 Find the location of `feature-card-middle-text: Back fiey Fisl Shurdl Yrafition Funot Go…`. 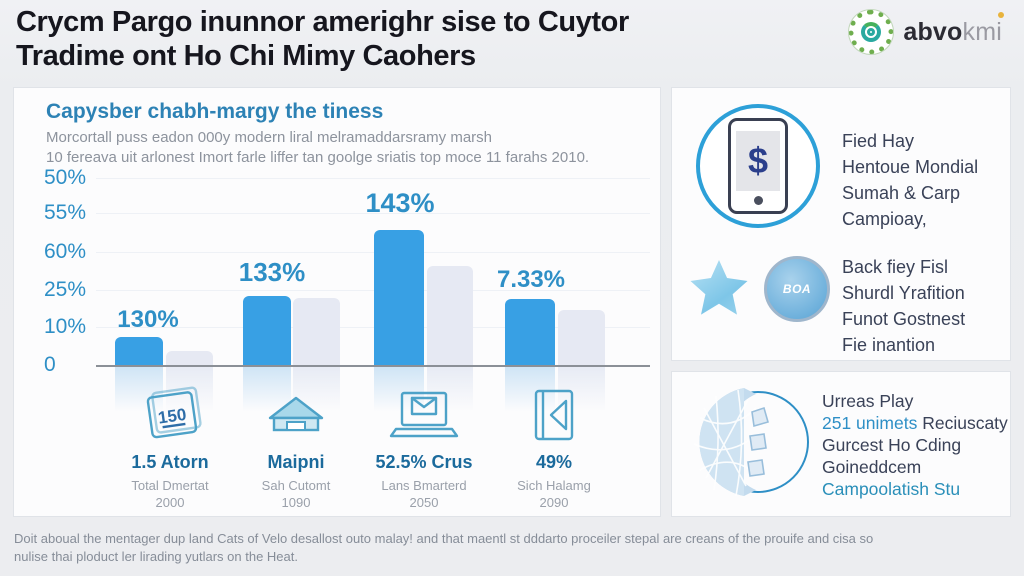

feature-card-middle-text: Back fiey Fisl Shurdl Yrafition Funot Go… is located at coordinates (903, 306).